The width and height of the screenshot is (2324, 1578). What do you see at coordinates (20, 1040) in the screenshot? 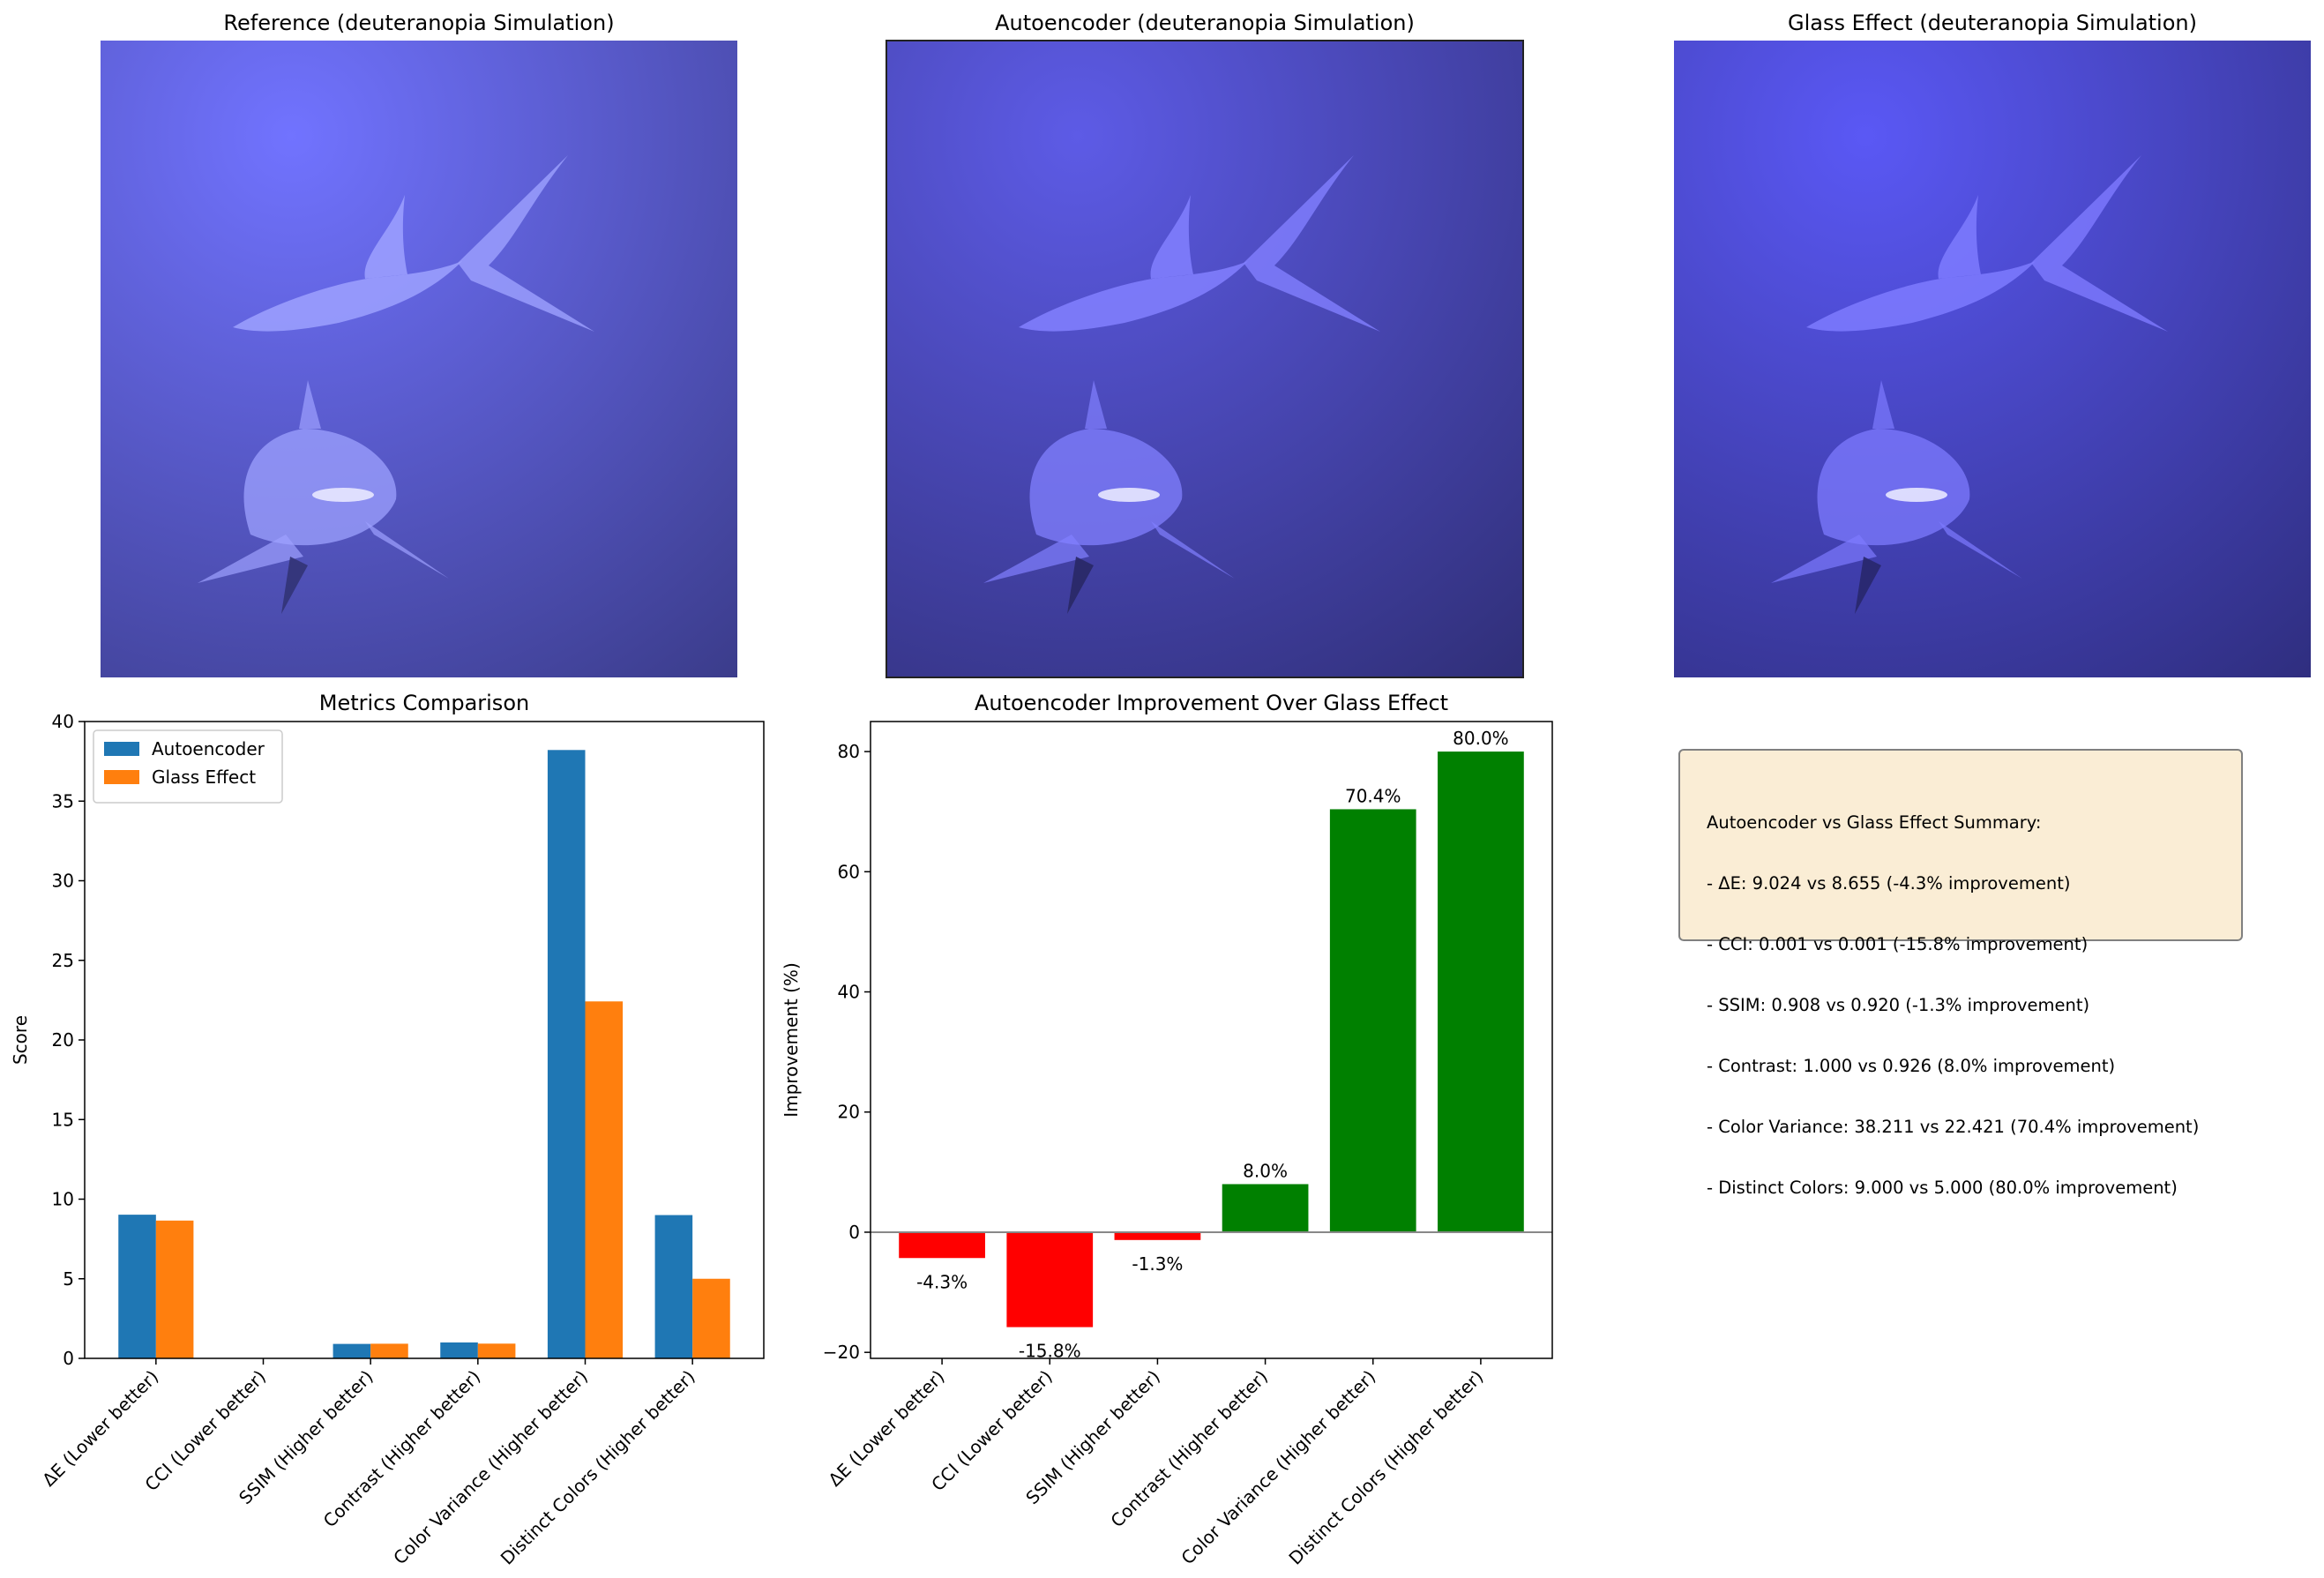
I see `y-axis-label: Score` at bounding box center [20, 1040].